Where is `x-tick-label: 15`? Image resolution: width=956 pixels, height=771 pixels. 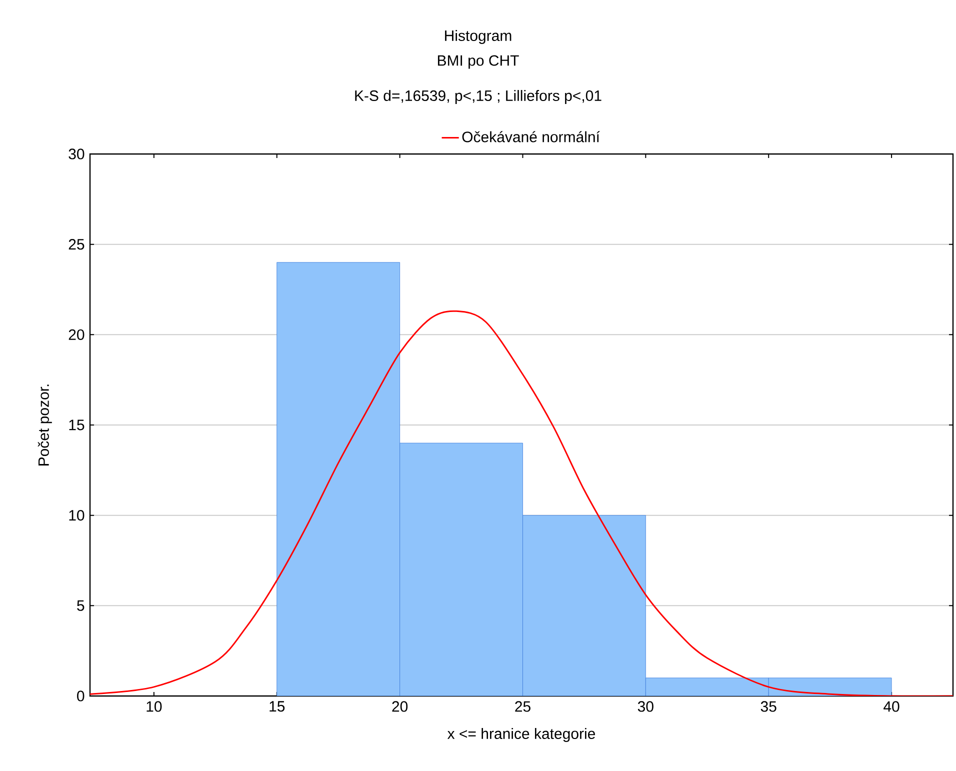
x-tick-label: 15 is located at coordinates (277, 706).